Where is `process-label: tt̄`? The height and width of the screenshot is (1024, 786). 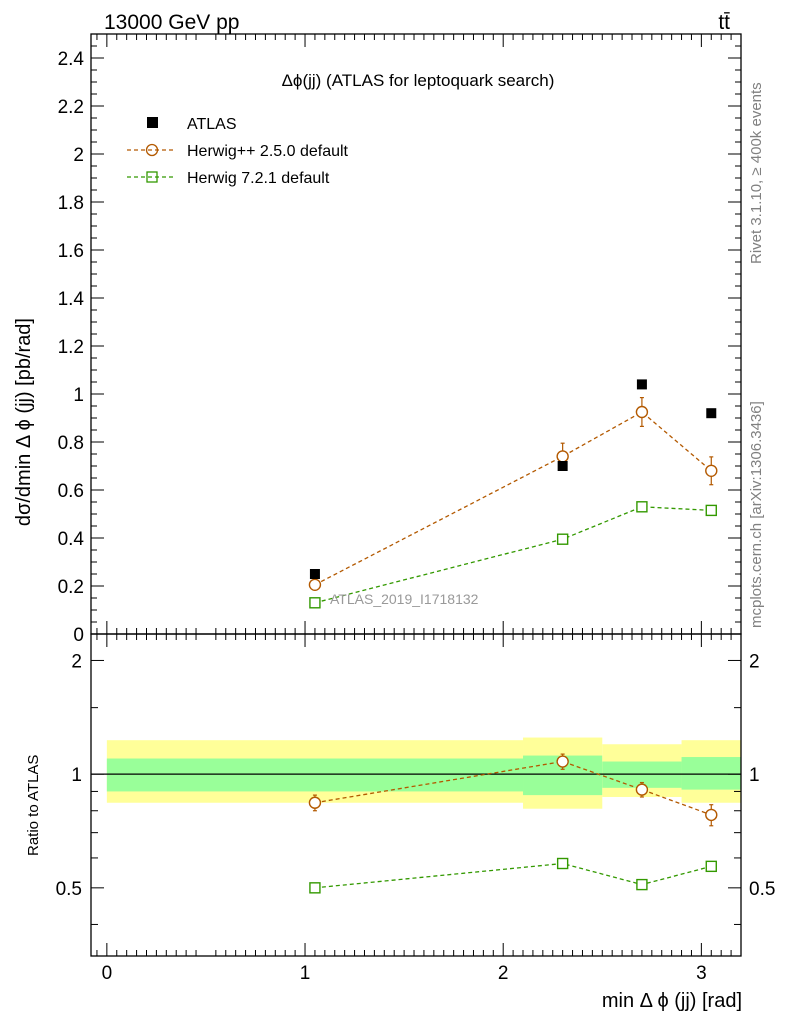 process-label: tt̄ is located at coordinates (724, 22).